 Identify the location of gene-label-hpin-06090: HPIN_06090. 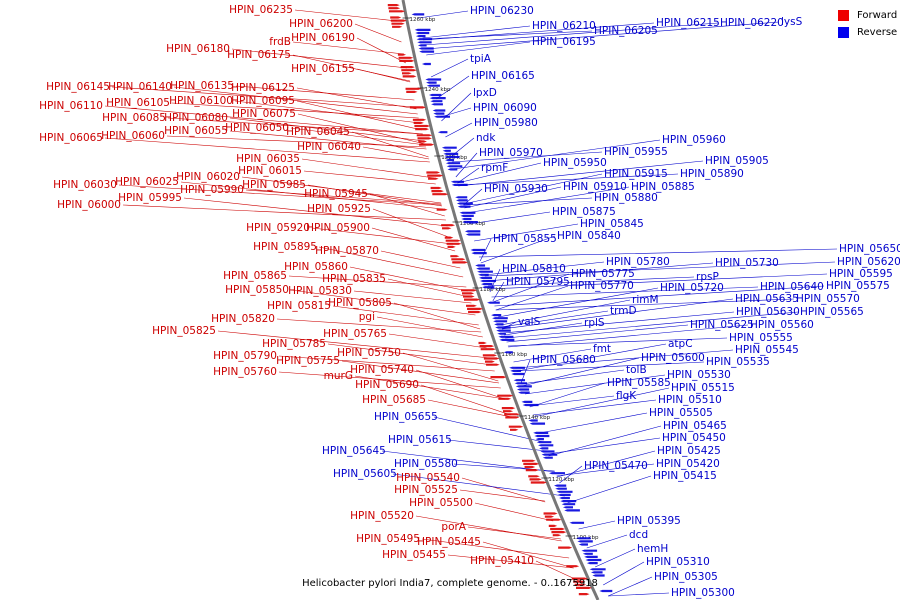
(505, 108).